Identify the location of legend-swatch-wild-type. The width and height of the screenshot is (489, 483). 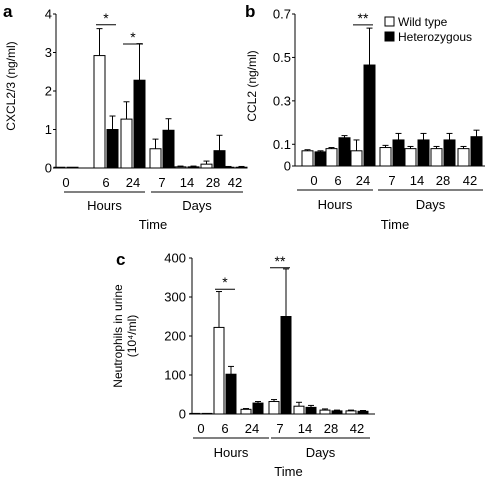
(389, 21).